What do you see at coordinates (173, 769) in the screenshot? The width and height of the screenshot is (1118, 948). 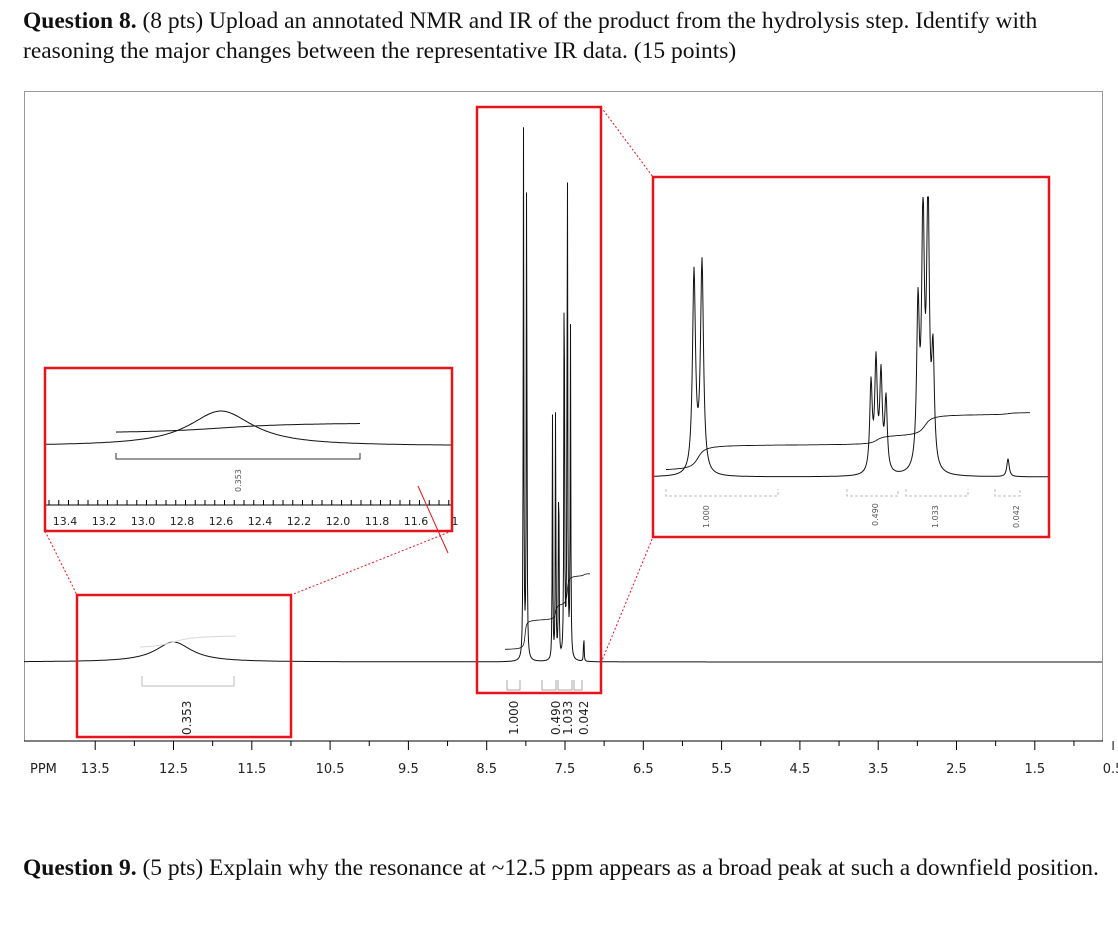 I see `x-tick-label: 12.5` at bounding box center [173, 769].